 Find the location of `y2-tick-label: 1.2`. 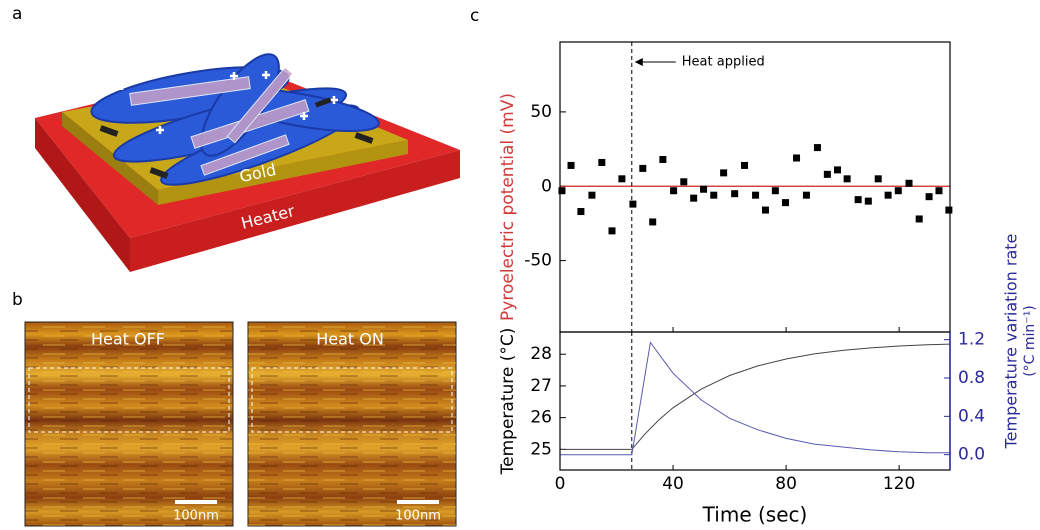

y2-tick-label: 1.2 is located at coordinates (971, 340).